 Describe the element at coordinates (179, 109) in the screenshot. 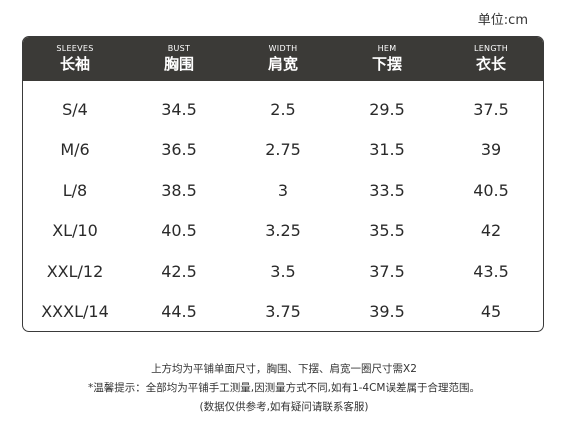

I see `cell-bust: 34.5` at that location.